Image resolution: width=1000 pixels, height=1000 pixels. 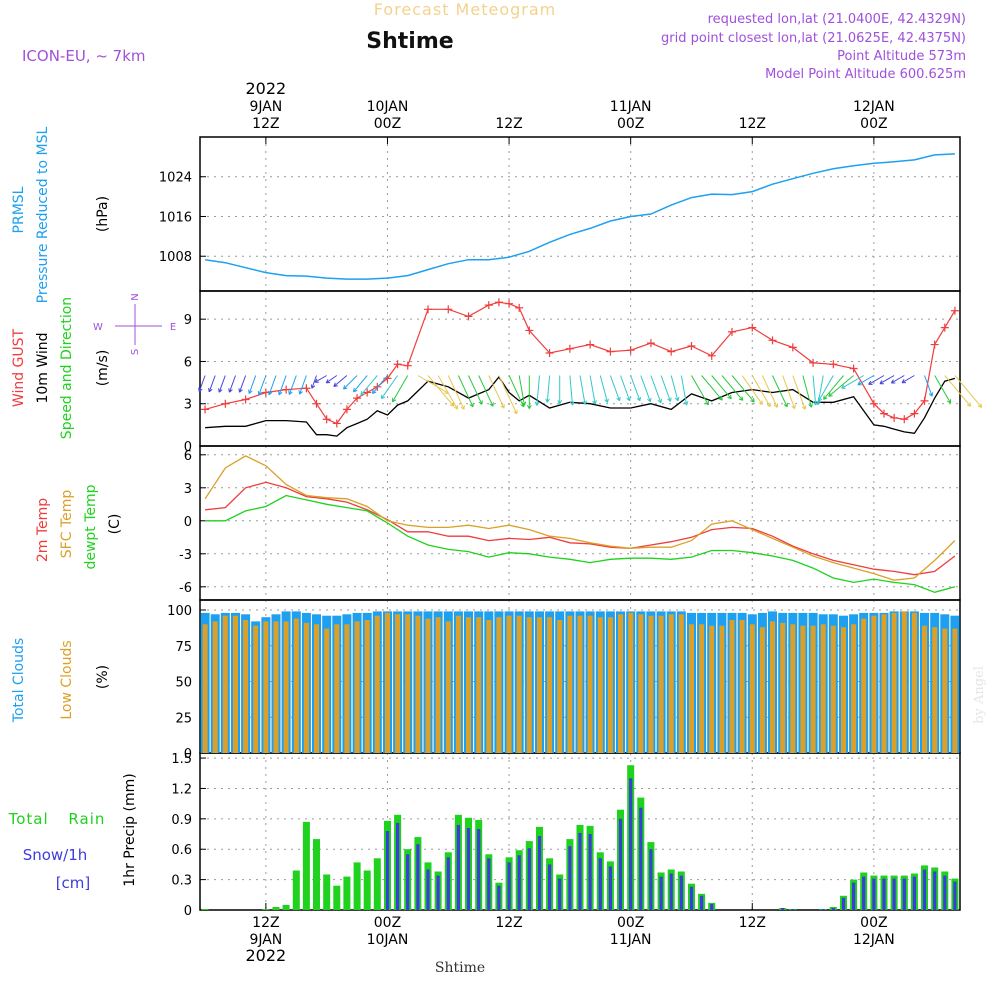 What do you see at coordinates (98, 327) in the screenshot?
I see `compass-w: W` at bounding box center [98, 327].